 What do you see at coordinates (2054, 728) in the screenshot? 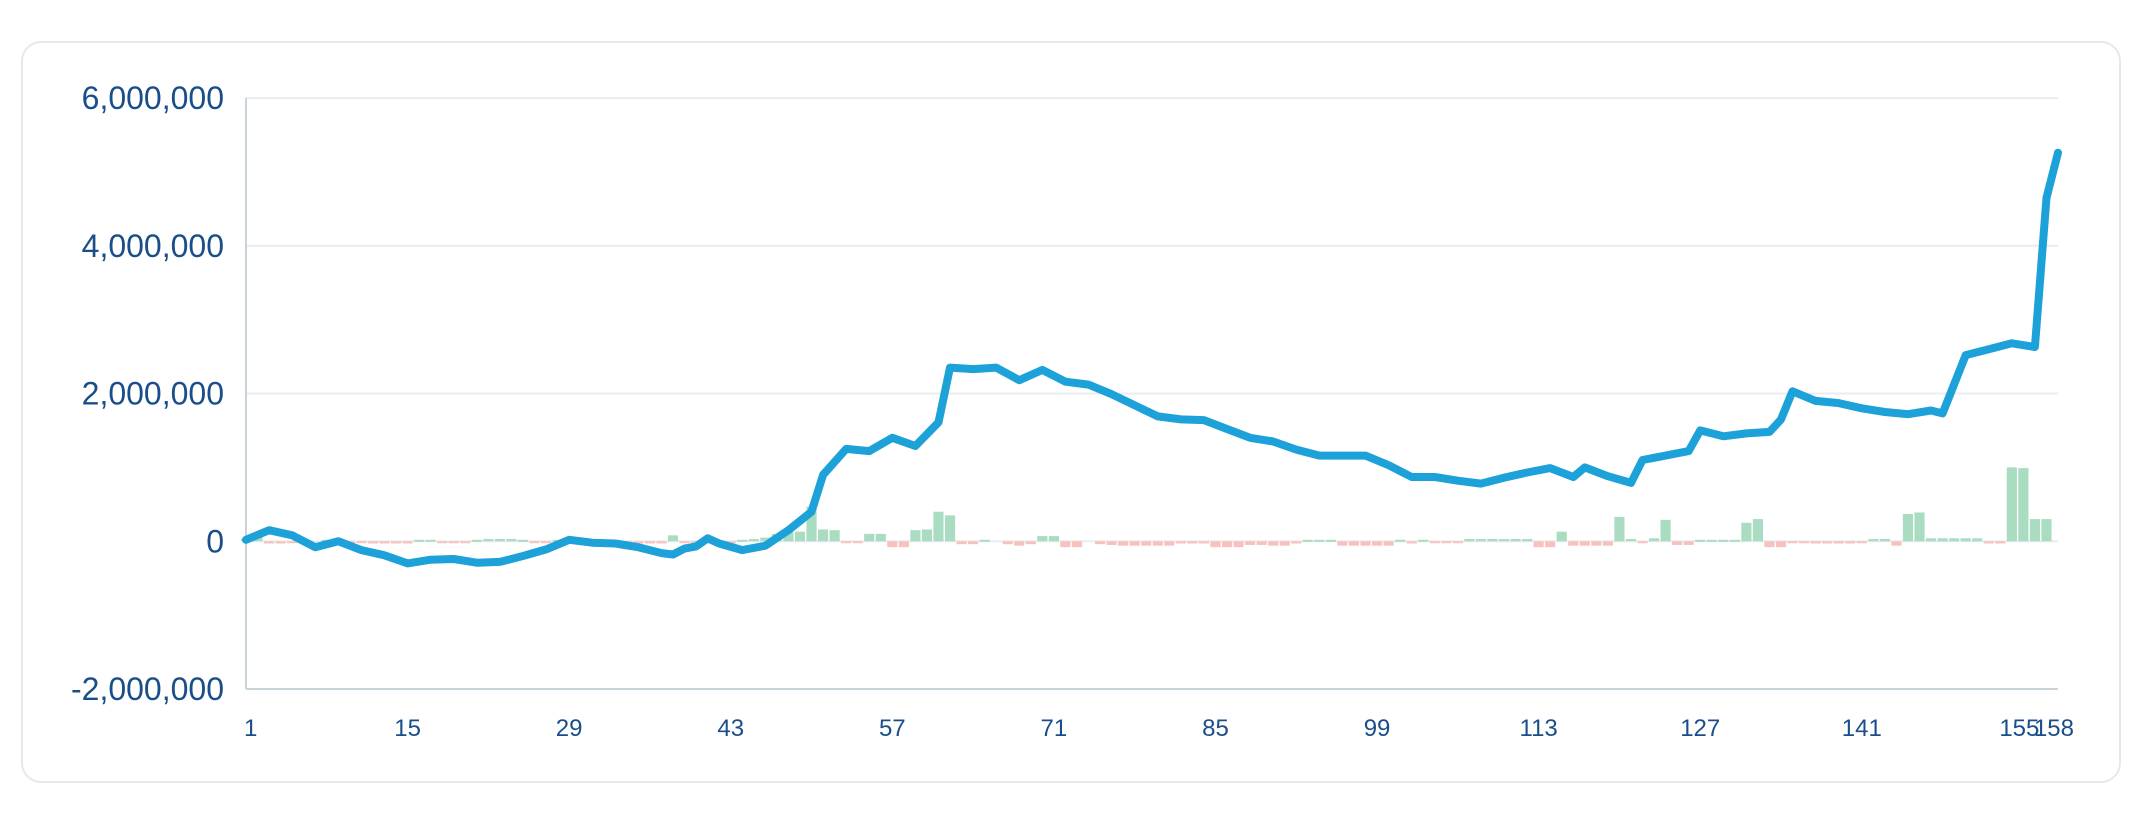
I see `x-tick-label-12: 158` at bounding box center [2054, 728].